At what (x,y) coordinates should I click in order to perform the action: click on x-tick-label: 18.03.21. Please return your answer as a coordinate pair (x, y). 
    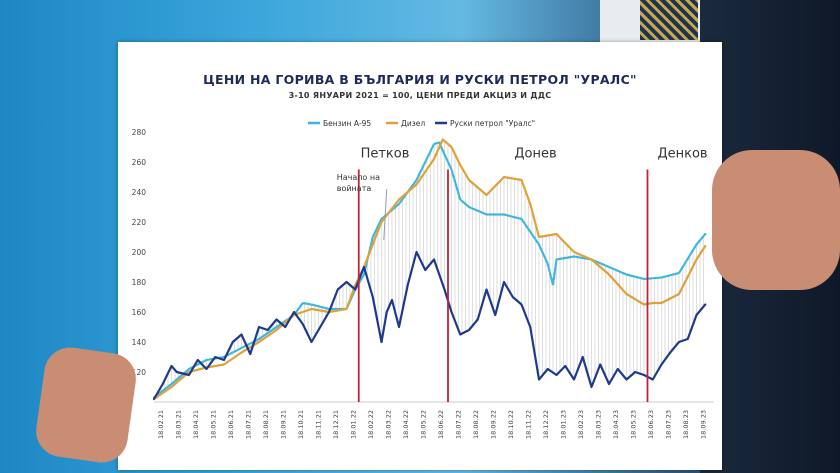
    Looking at the image, I should click on (178, 424).